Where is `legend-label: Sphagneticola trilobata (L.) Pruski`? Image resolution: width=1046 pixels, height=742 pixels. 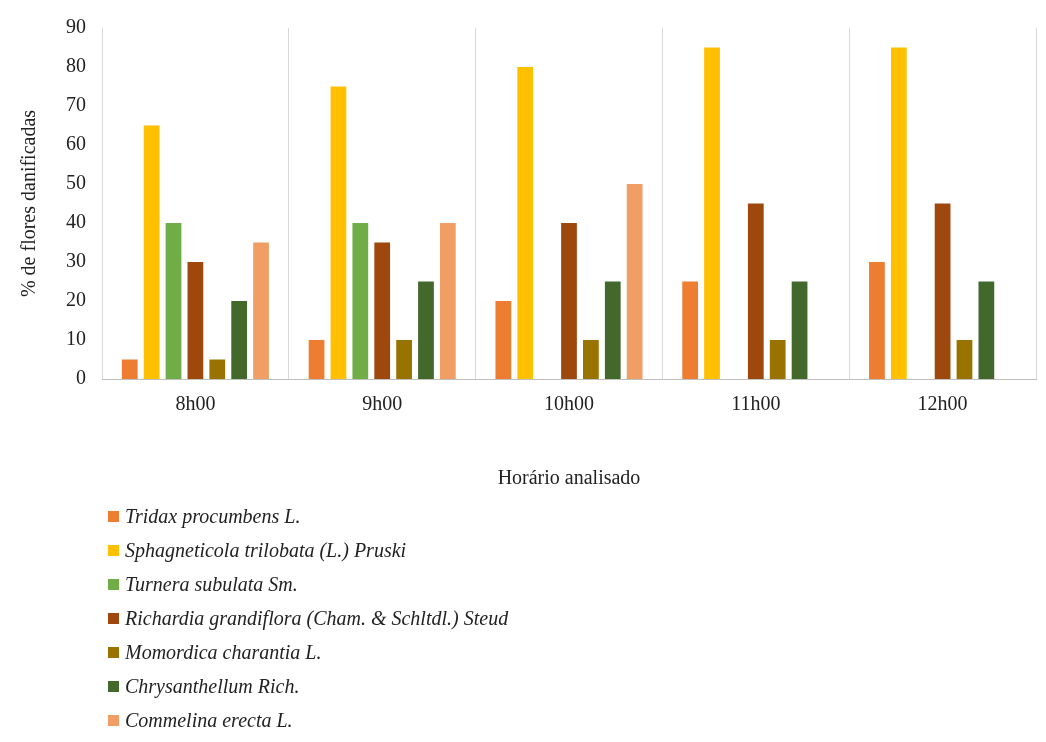
legend-label: Sphagneticola trilobata (L.) Pruski is located at coordinates (266, 550).